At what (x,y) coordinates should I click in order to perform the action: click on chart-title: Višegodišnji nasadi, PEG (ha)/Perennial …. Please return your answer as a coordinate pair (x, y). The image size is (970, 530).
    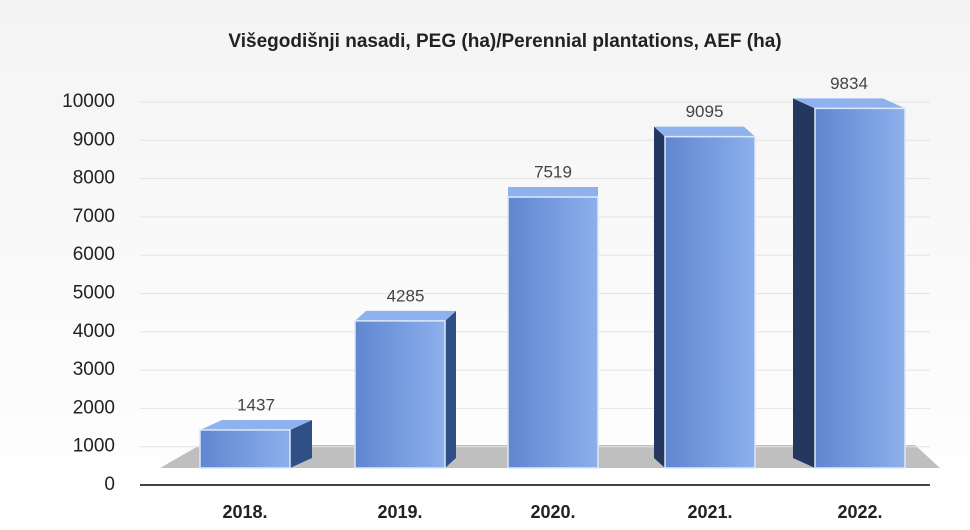
    Looking at the image, I should click on (504, 41).